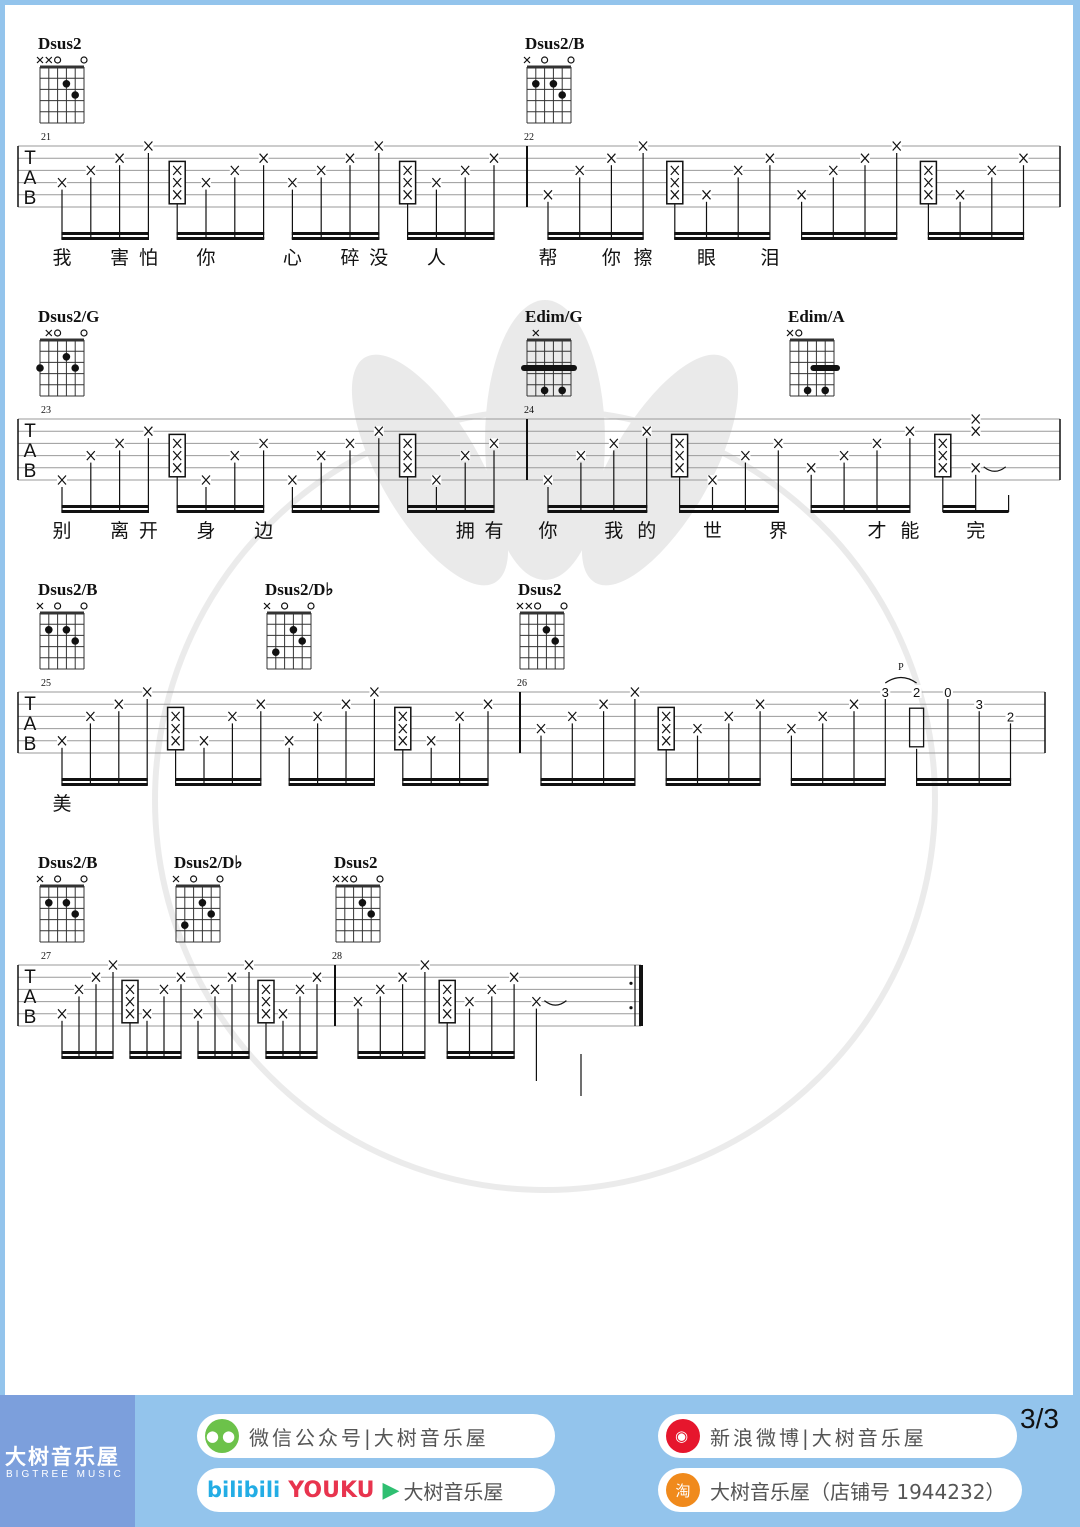 The width and height of the screenshot is (1080, 1527). Describe the element at coordinates (837, 1436) in the screenshot. I see `weibo-link: ◉ 新浪微博|大树音乐屋` at that location.